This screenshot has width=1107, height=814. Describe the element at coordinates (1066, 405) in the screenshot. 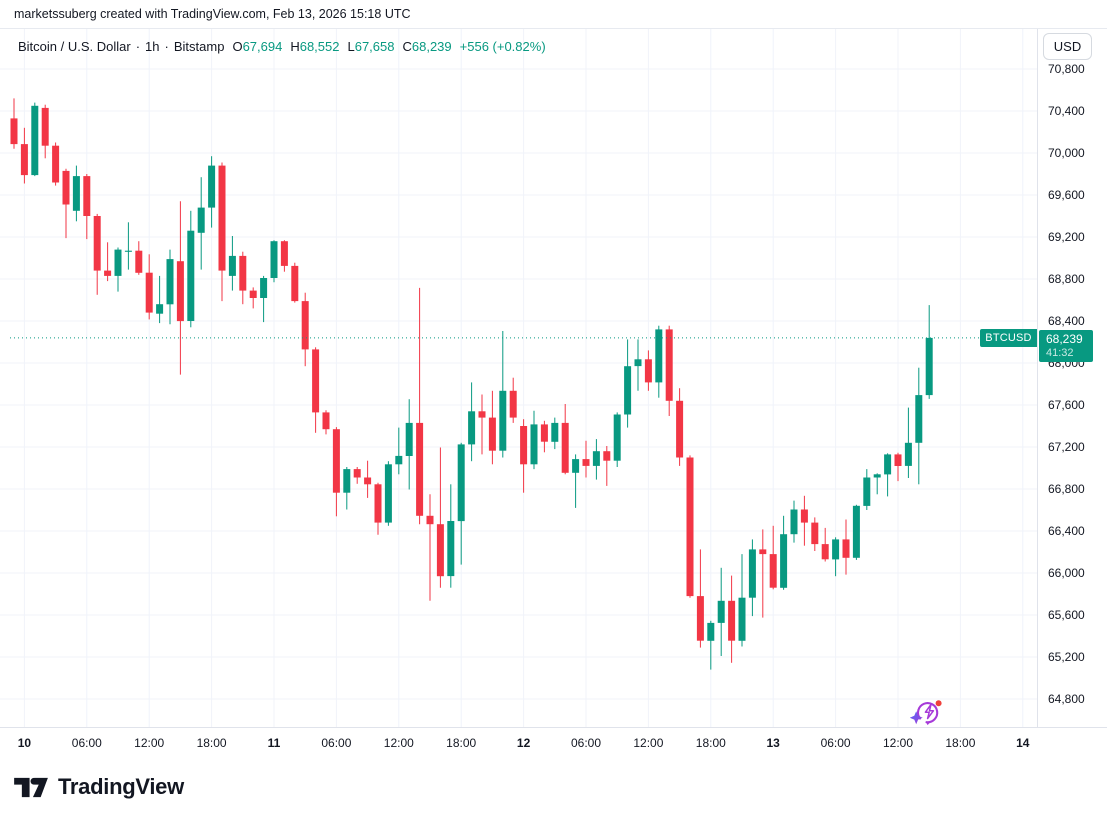

I see `price-tick-label: 67,600` at that location.